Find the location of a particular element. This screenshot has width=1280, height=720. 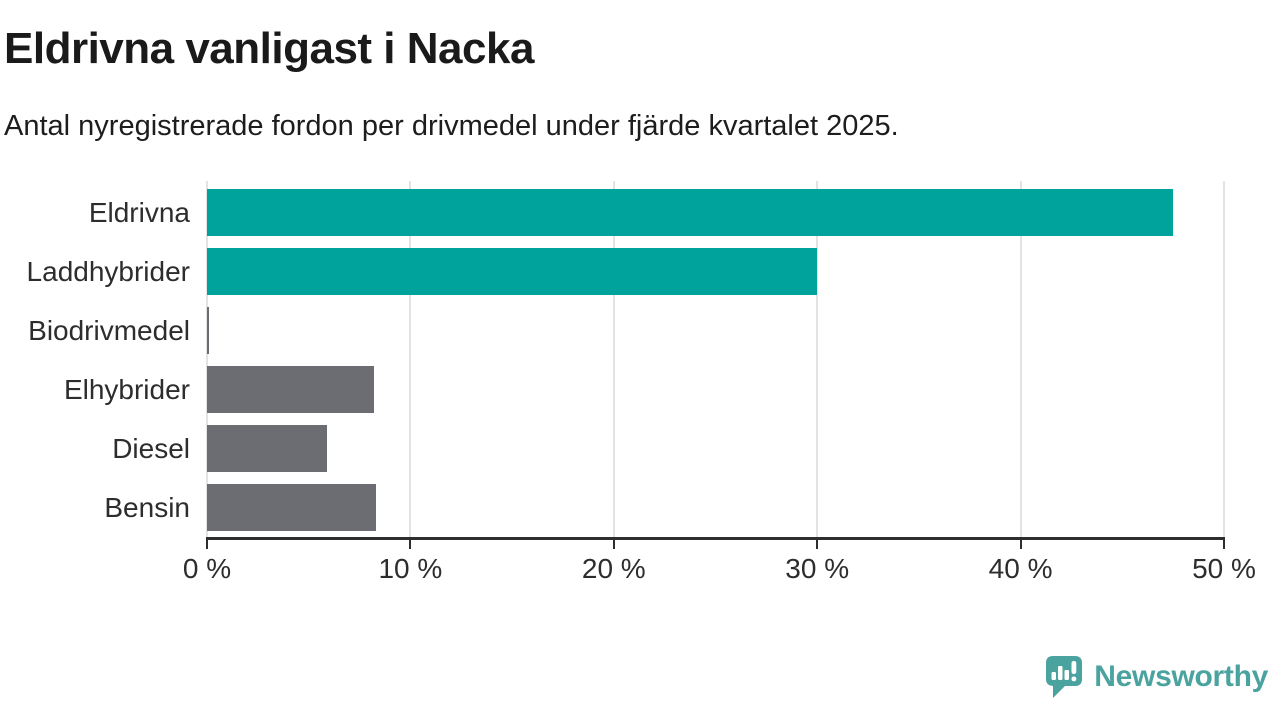

newsworthy-logo: Newsworthy is located at coordinates (1156, 677).